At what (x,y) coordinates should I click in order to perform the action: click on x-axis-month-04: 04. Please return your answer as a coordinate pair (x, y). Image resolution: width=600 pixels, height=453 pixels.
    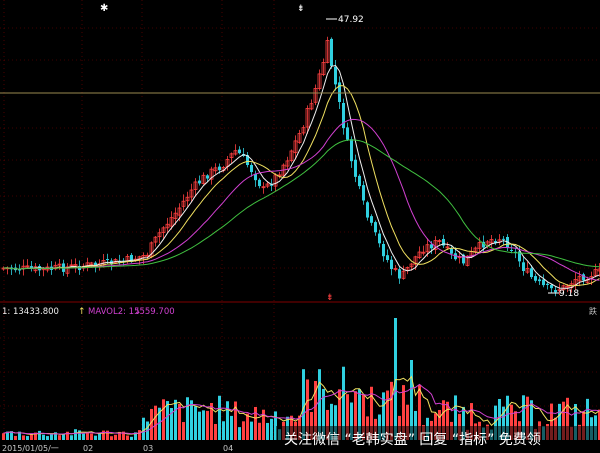
    Looking at the image, I should click on (228, 448).